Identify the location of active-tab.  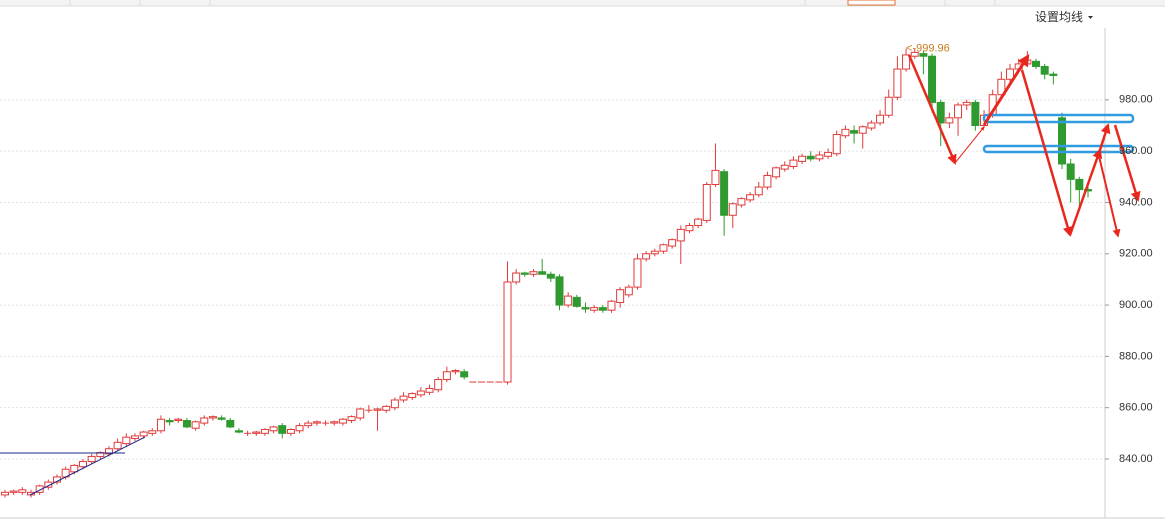
(871, 3).